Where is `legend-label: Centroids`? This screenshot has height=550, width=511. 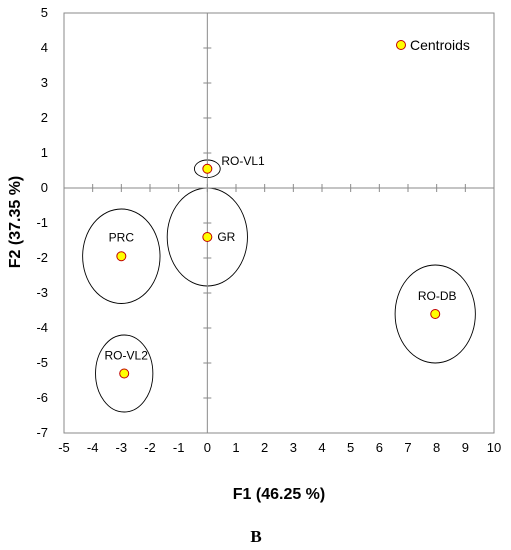 legend-label: Centroids is located at coordinates (440, 45).